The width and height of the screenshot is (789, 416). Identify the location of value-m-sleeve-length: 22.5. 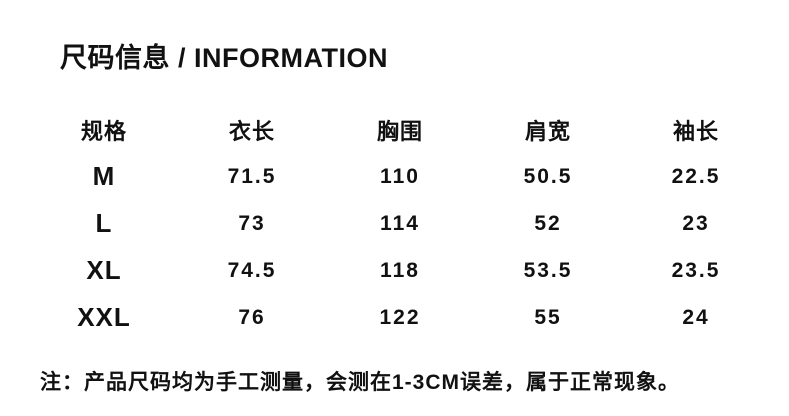
(696, 176).